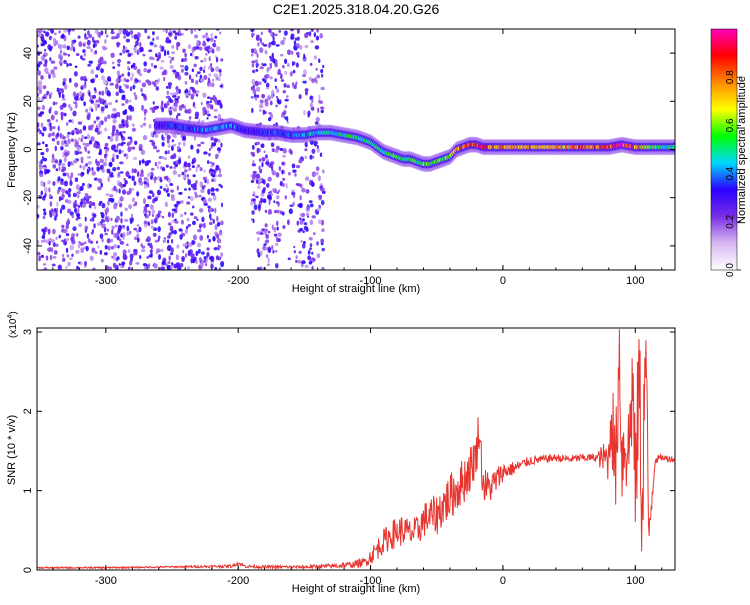  What do you see at coordinates (730, 77) in the screenshot?
I see `colorbar-tick-label: 0.8` at bounding box center [730, 77].